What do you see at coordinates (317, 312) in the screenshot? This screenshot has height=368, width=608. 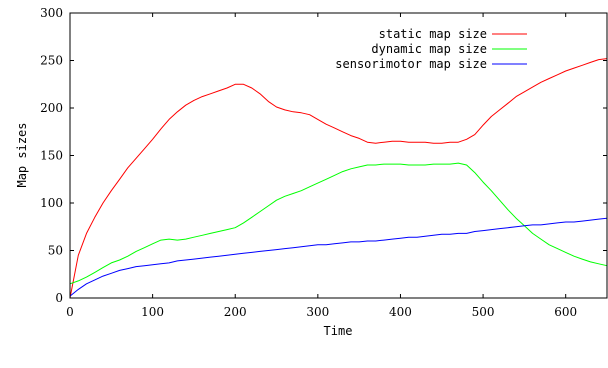 I see `x-tick-label: 300` at bounding box center [317, 312].